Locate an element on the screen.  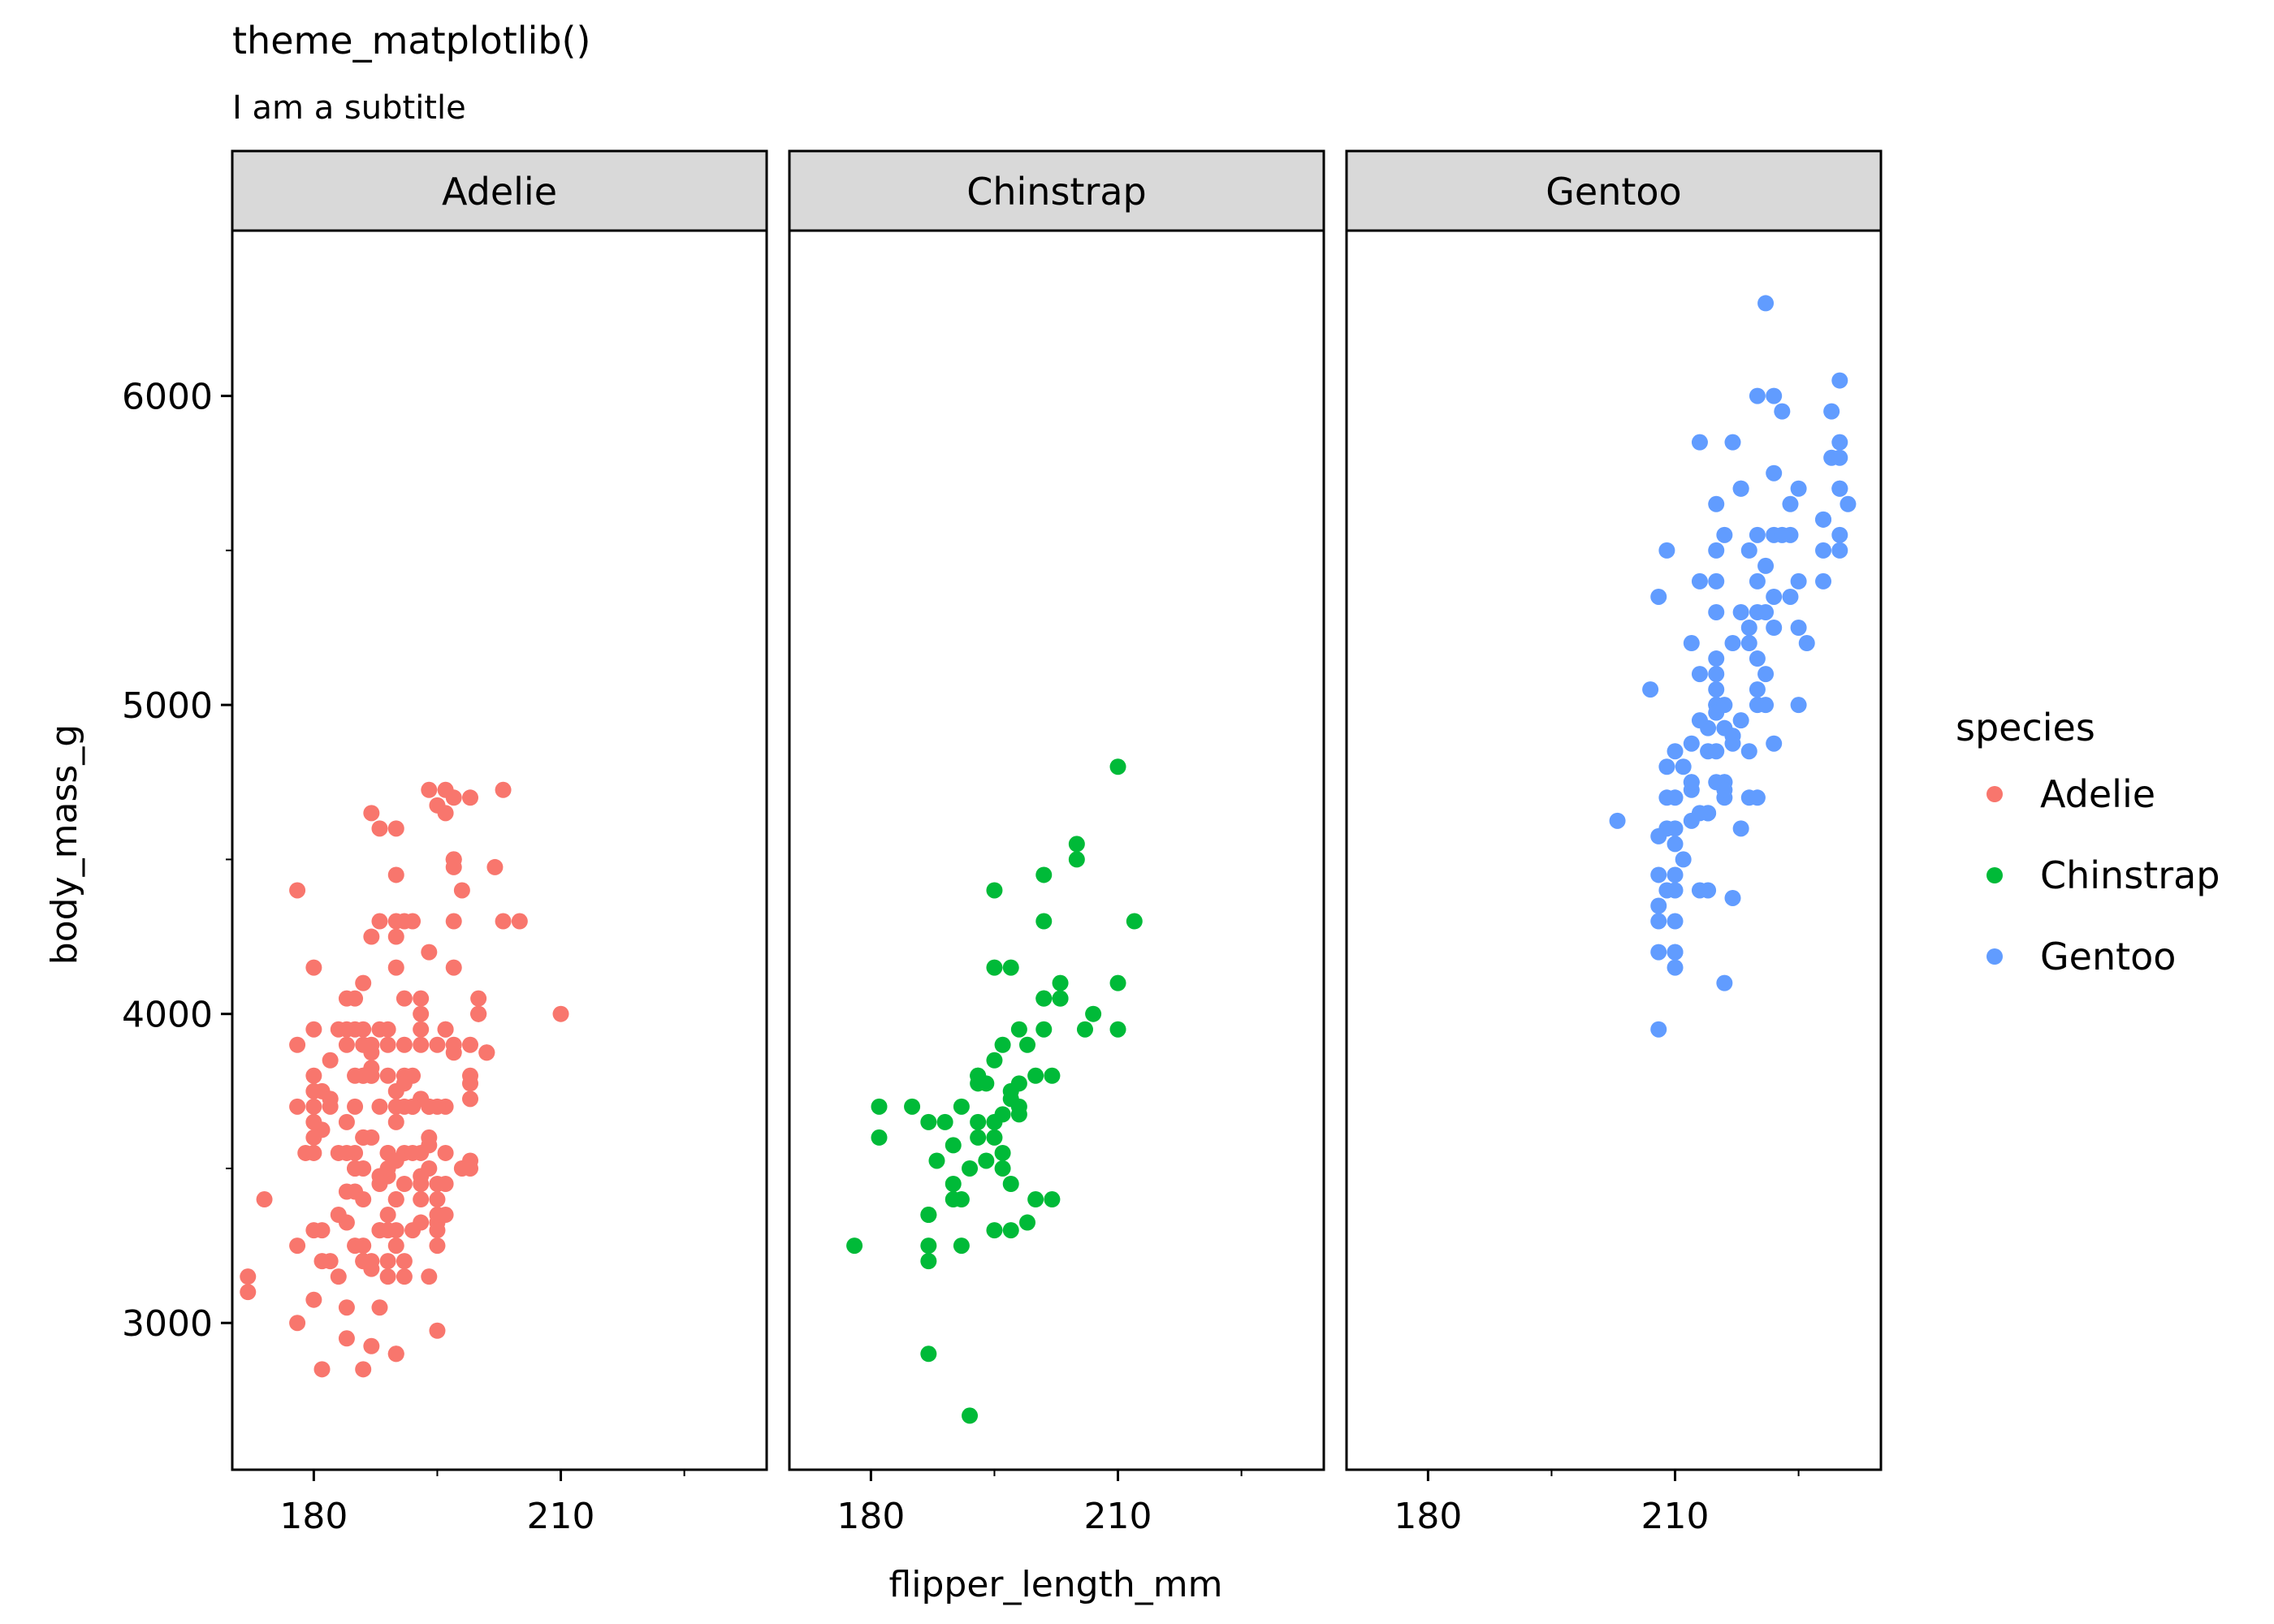
chart-title: theme_matplotlib() is located at coordinates (411, 41).